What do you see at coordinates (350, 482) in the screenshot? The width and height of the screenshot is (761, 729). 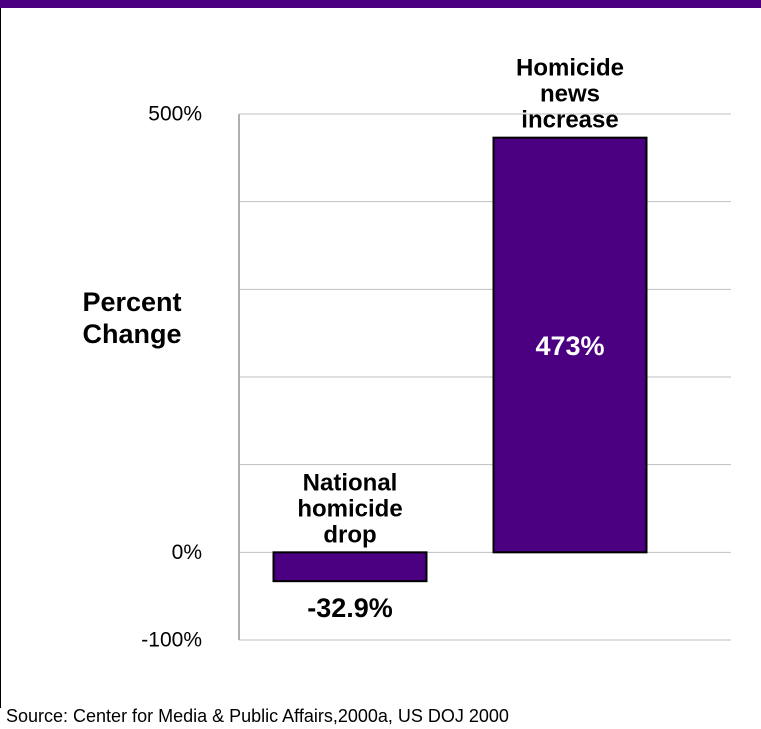 I see `category-label-line: National` at bounding box center [350, 482].